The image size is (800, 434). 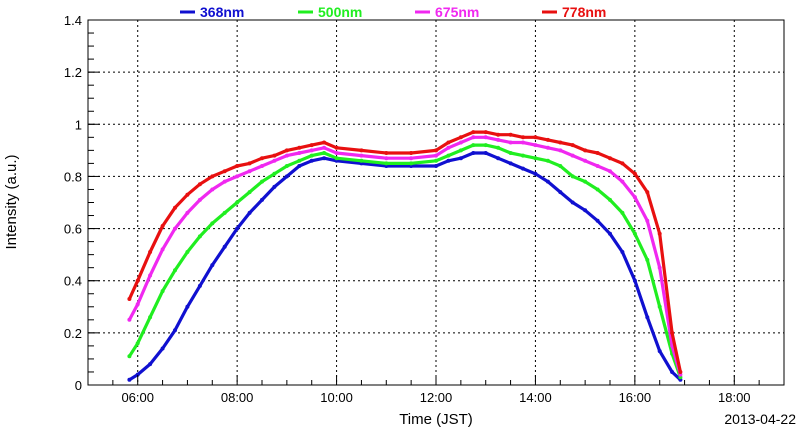 What do you see at coordinates (78, 385) in the screenshot?
I see `y-tick-label: 0` at bounding box center [78, 385].